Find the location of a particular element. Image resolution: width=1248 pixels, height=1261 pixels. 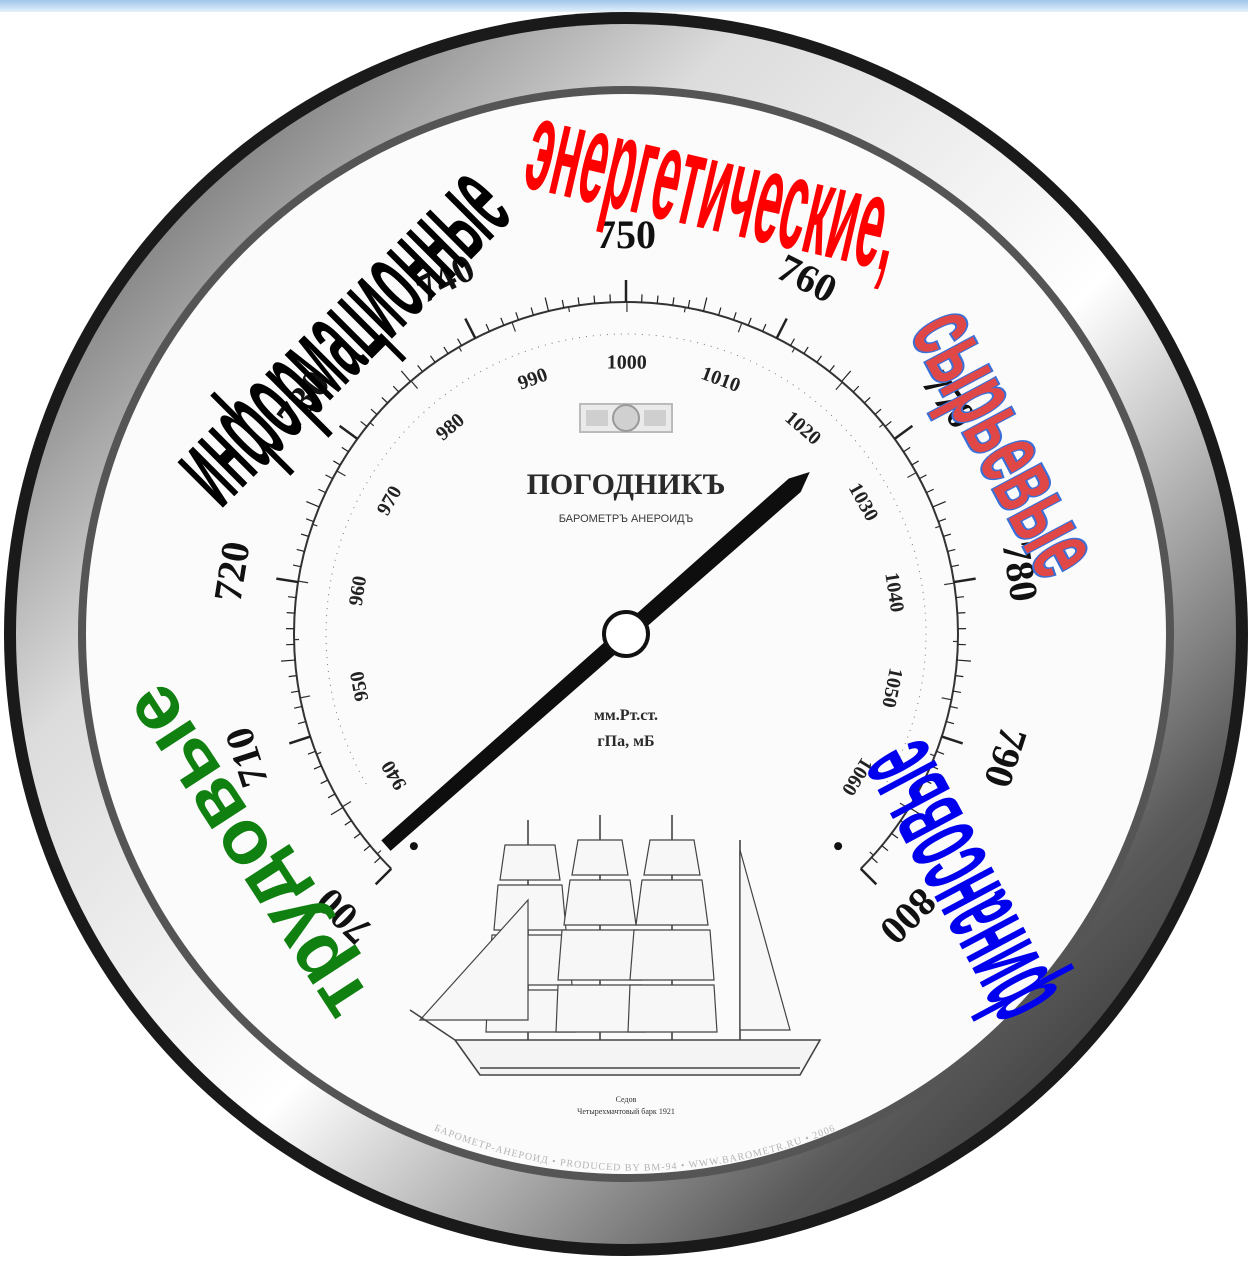

unit-mm-label: мм.Рт.ст. is located at coordinates (626, 715).